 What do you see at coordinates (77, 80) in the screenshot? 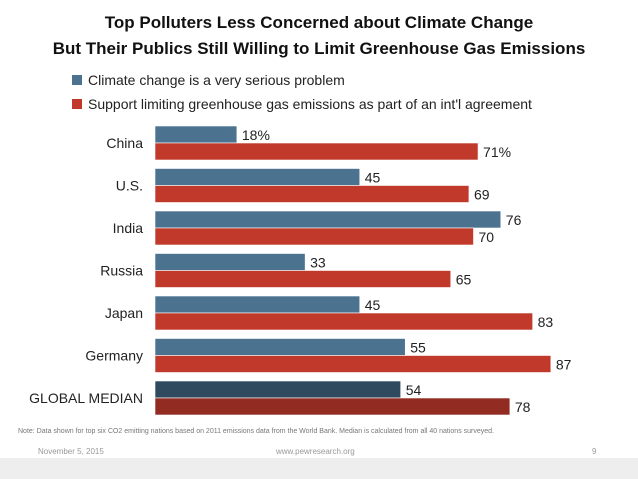
I see `legend-swatch-serious-problem` at bounding box center [77, 80].